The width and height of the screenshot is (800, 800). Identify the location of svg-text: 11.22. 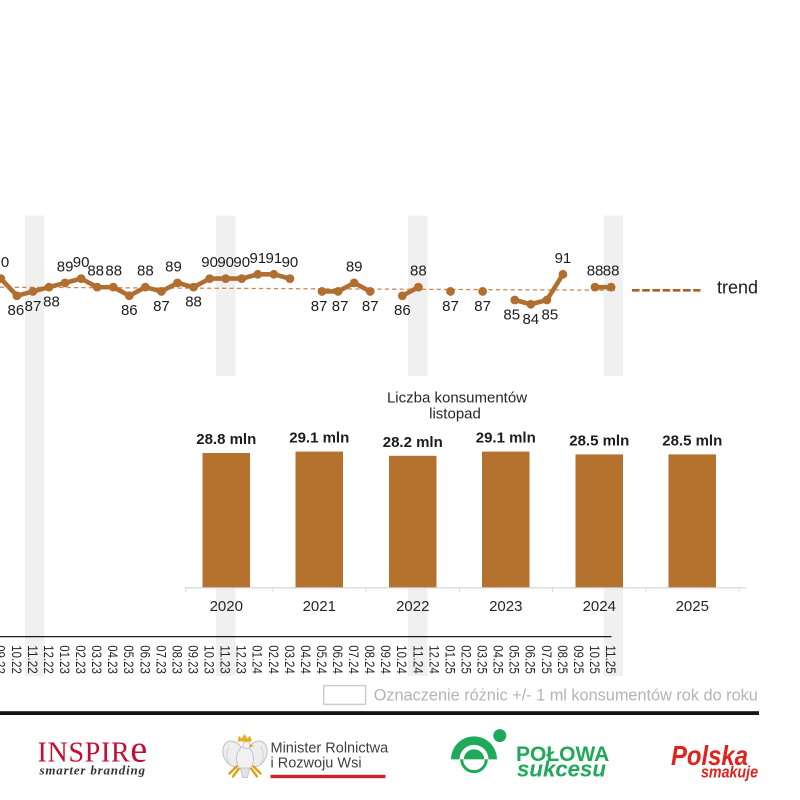
(33, 659).